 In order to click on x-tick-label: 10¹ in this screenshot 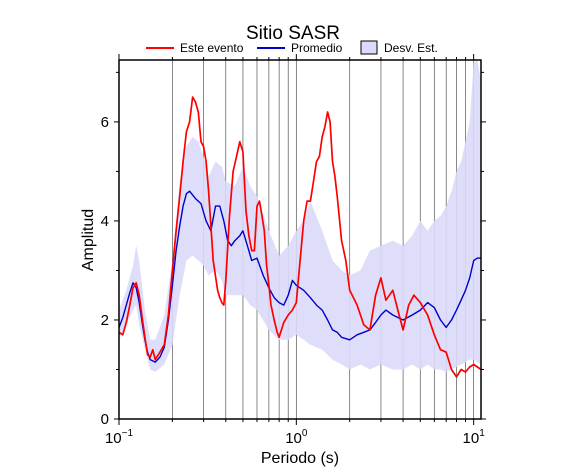, I will do `click(474, 437)`.